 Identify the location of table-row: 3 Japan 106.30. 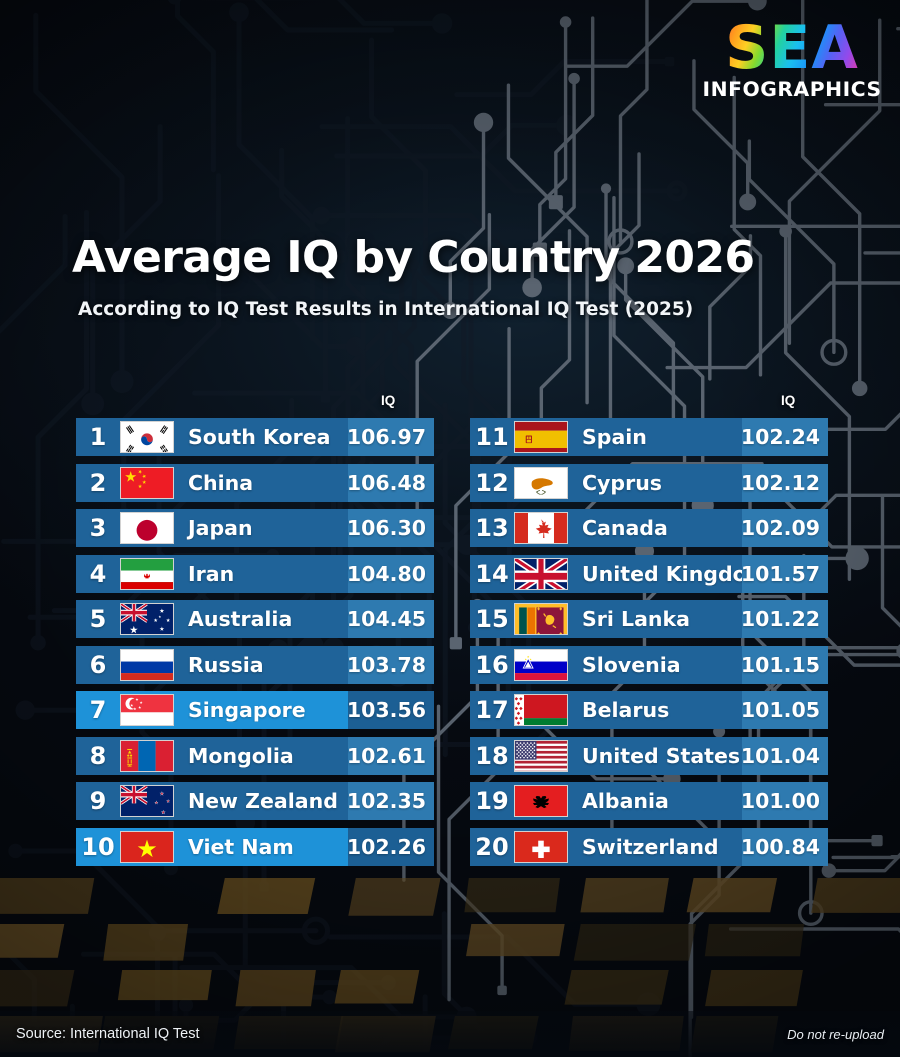
(255, 528).